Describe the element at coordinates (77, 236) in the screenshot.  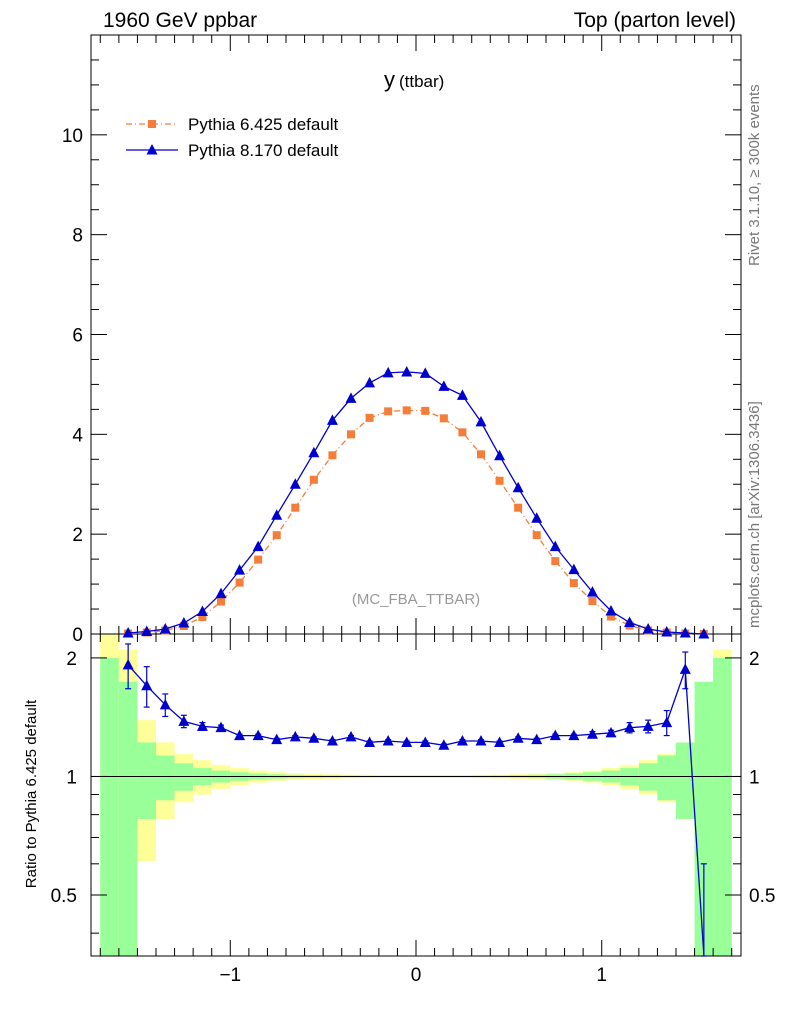
I see `main-y-tick-label: 8` at that location.